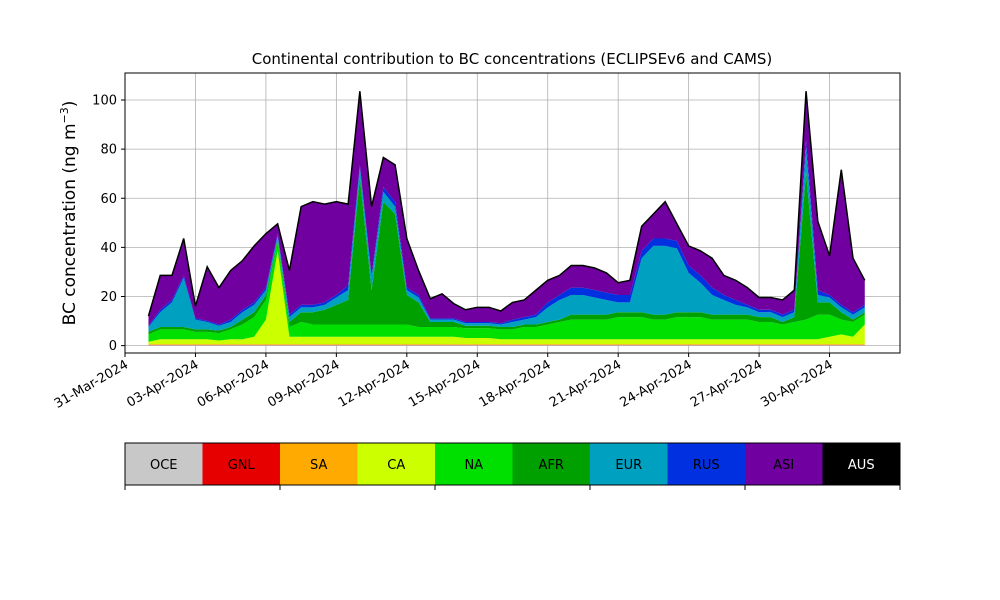 This screenshot has height=600, width=1000. I want to click on legend-label-oce: OCE, so click(164, 465).